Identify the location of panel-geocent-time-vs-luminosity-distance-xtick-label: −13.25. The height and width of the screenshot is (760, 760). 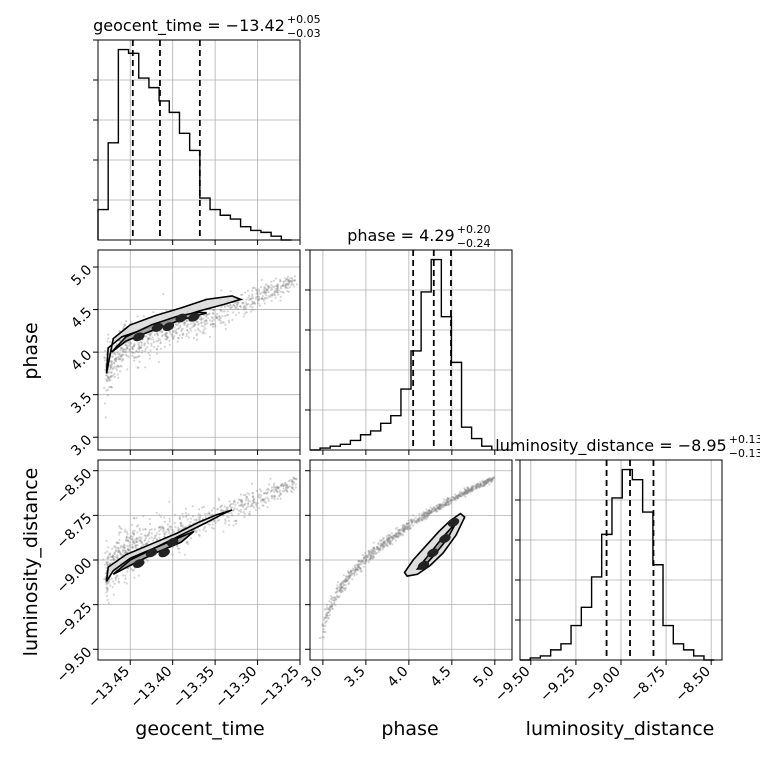
(279, 688).